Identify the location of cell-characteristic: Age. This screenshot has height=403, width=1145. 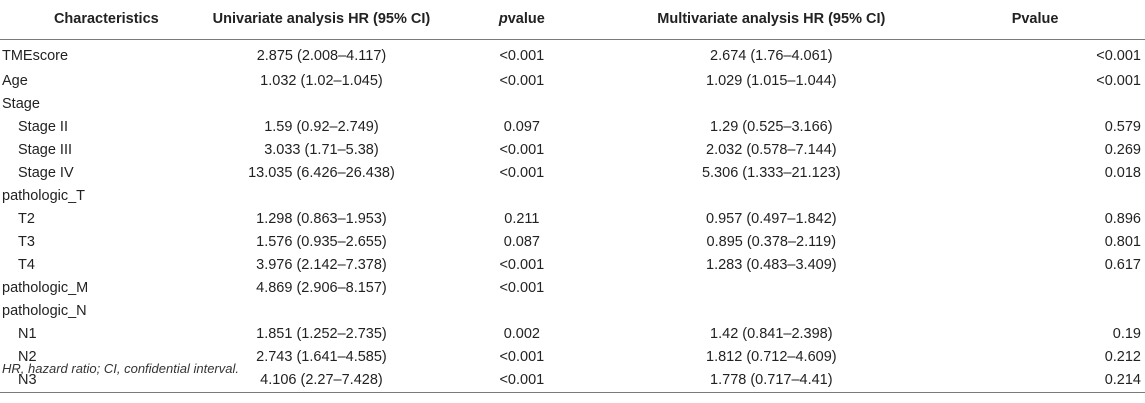
(15, 80).